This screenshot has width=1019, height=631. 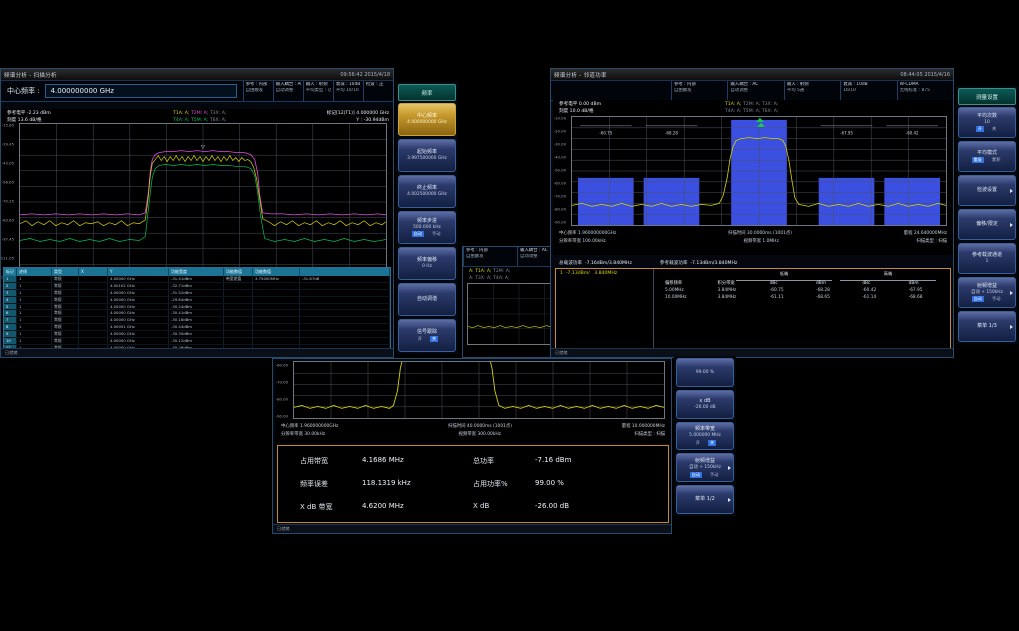 I want to click on softkey-frequency-2: 终止频率 4.002500000 GHz, so click(x=427, y=191).